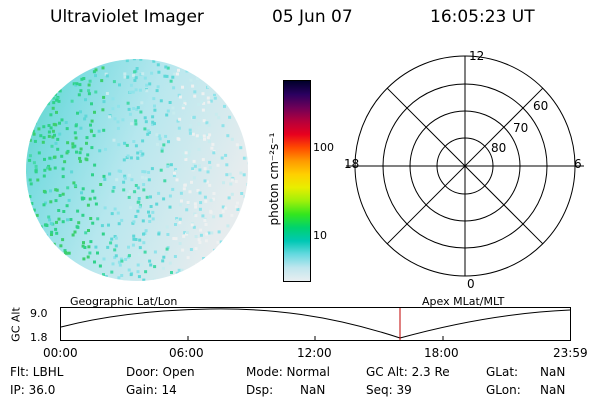  I want to click on status-glat-label: GLat:, so click(502, 372).